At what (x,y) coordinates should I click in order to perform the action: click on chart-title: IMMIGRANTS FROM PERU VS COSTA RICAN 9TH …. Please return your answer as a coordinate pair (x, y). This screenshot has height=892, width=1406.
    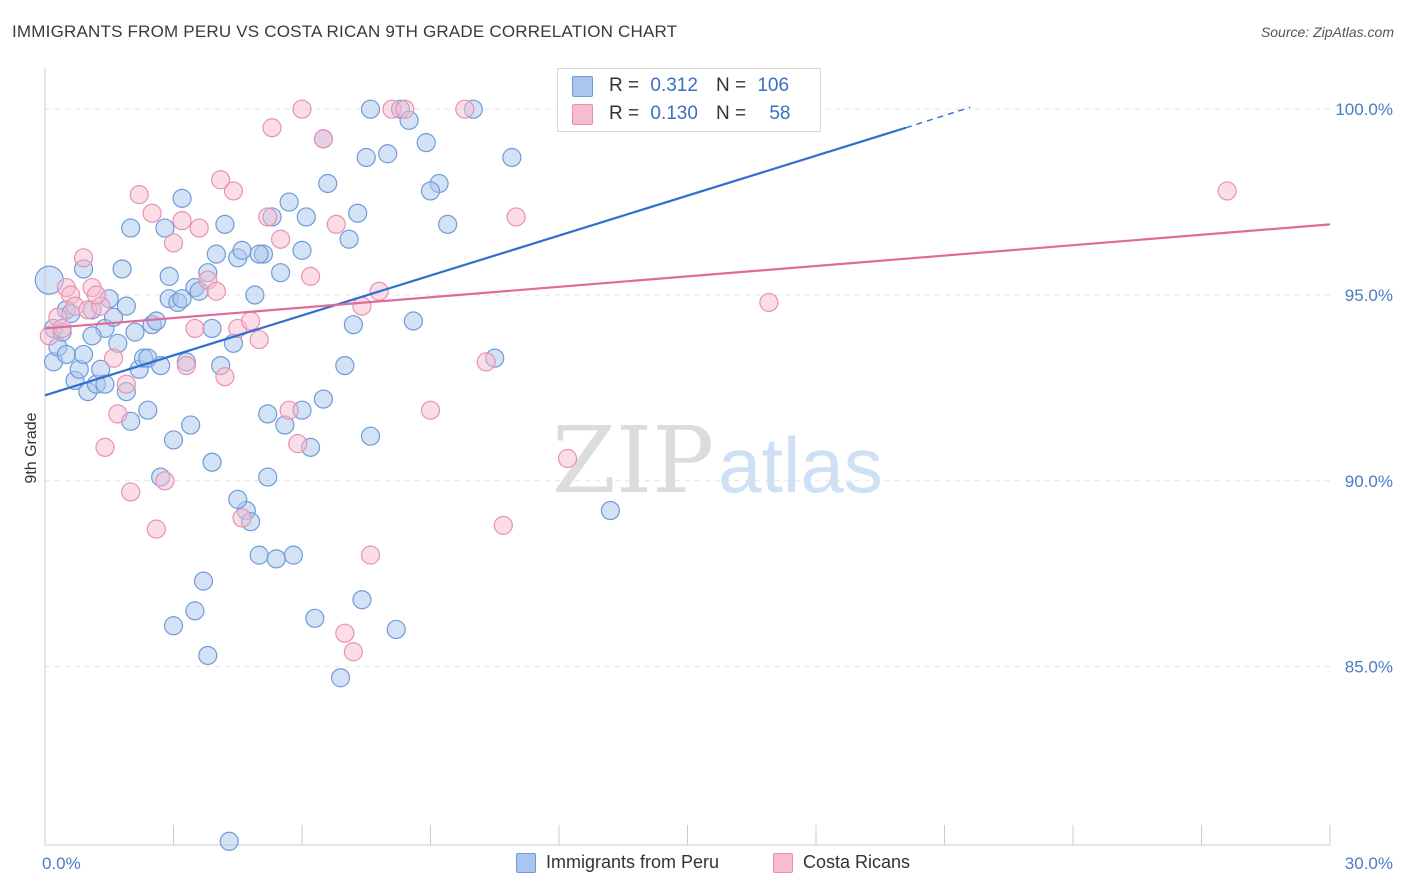
    Looking at the image, I should click on (345, 31).